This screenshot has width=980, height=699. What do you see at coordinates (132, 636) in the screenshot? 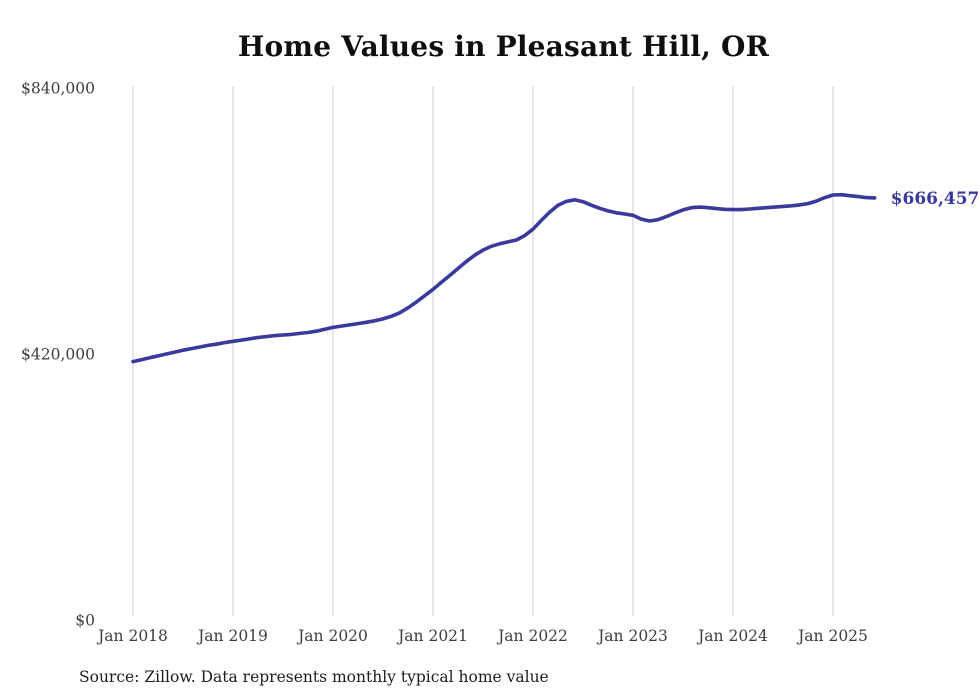
I see `x-tick-label: Jan 2018` at bounding box center [132, 636].